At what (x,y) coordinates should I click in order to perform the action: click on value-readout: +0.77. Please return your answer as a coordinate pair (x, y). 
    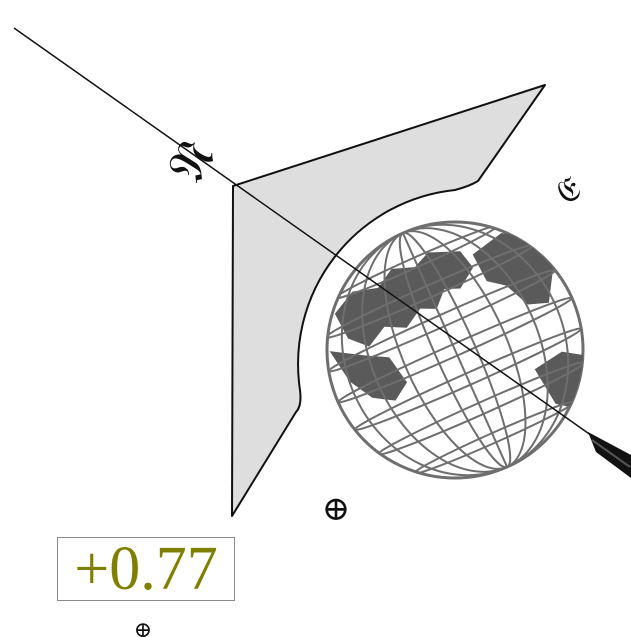
    Looking at the image, I should click on (146, 569).